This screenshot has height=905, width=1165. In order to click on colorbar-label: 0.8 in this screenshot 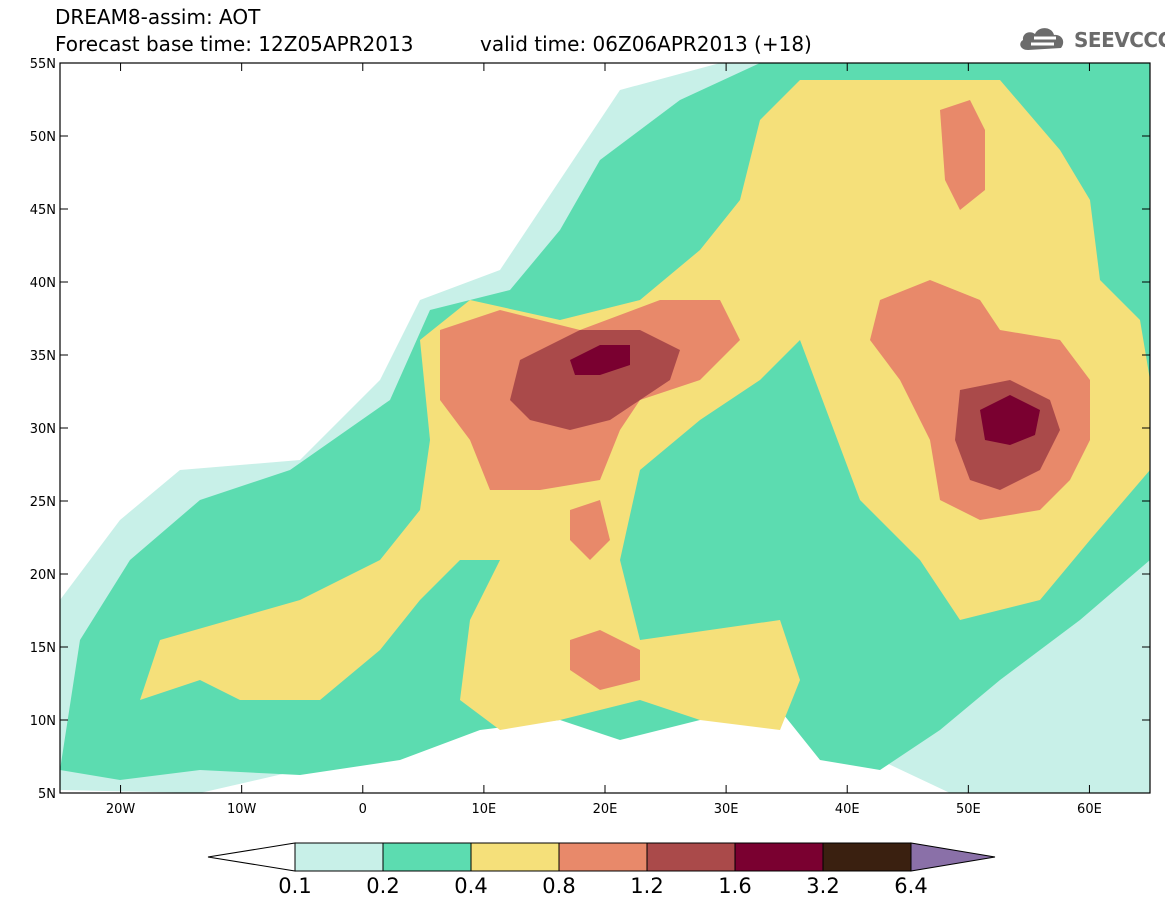, I will do `click(558, 886)`.